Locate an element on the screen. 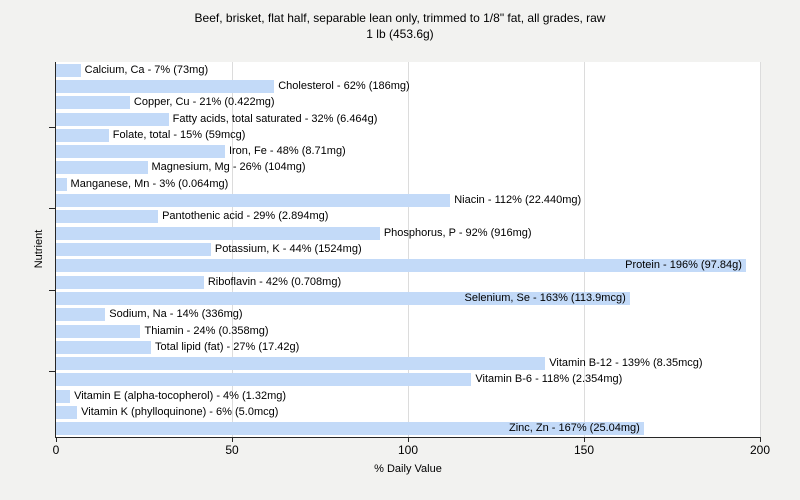 The height and width of the screenshot is (500, 800). bar-row: Pantothenic acid - 29% (2.894mg) is located at coordinates (408, 217).